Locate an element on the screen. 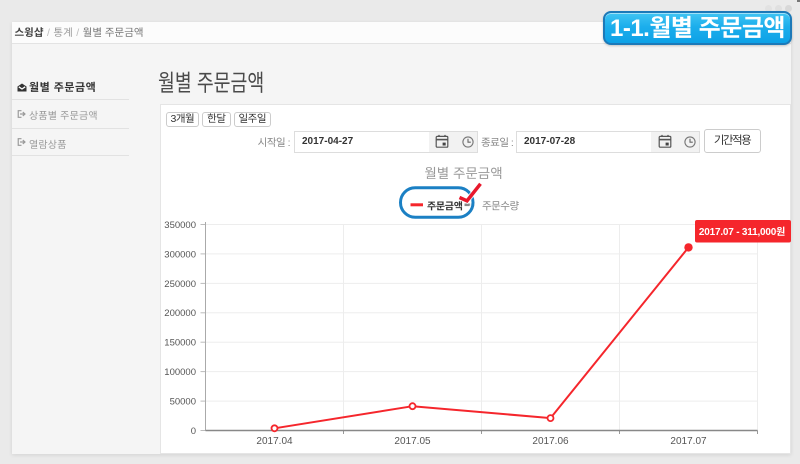 The height and width of the screenshot is (464, 800). svg-text: 2017.07 is located at coordinates (688, 441).